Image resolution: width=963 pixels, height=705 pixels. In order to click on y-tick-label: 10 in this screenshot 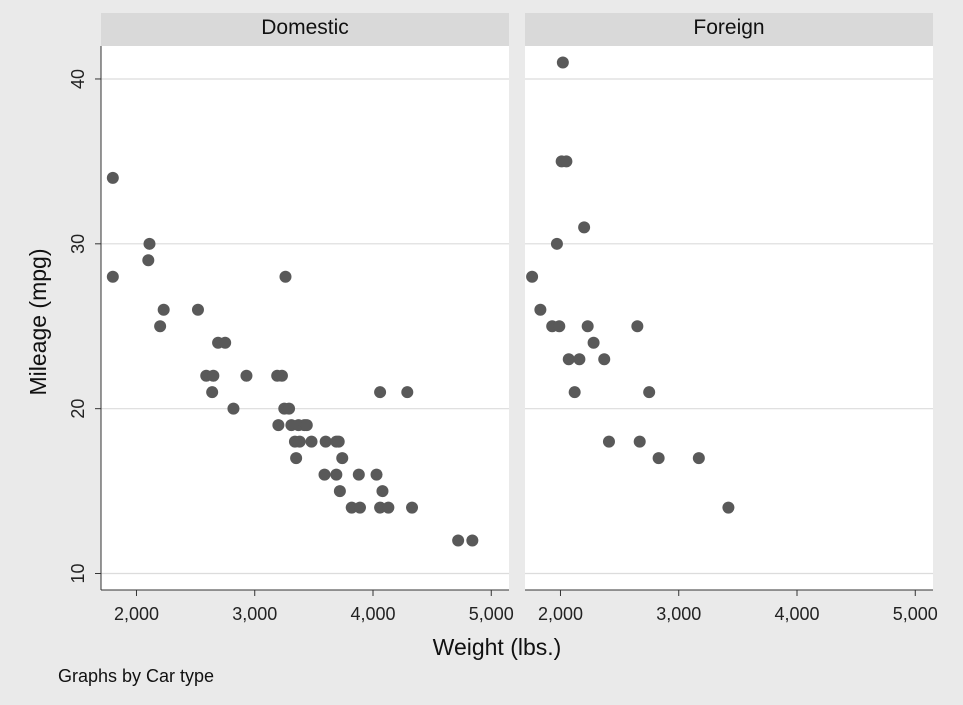, I will do `click(78, 573)`.